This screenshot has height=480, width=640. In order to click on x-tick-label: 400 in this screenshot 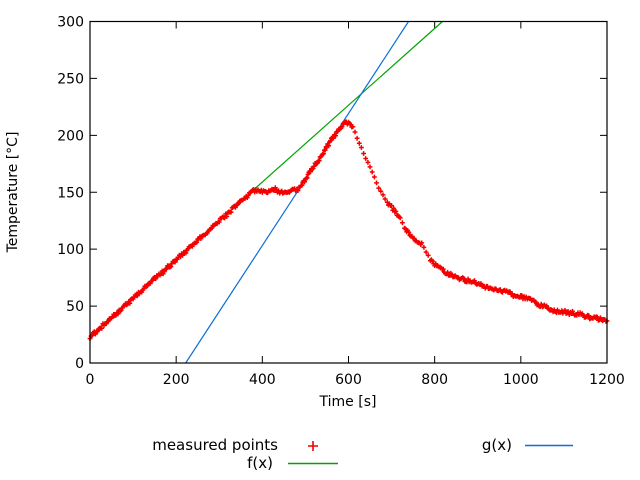, I will do `click(262, 380)`.